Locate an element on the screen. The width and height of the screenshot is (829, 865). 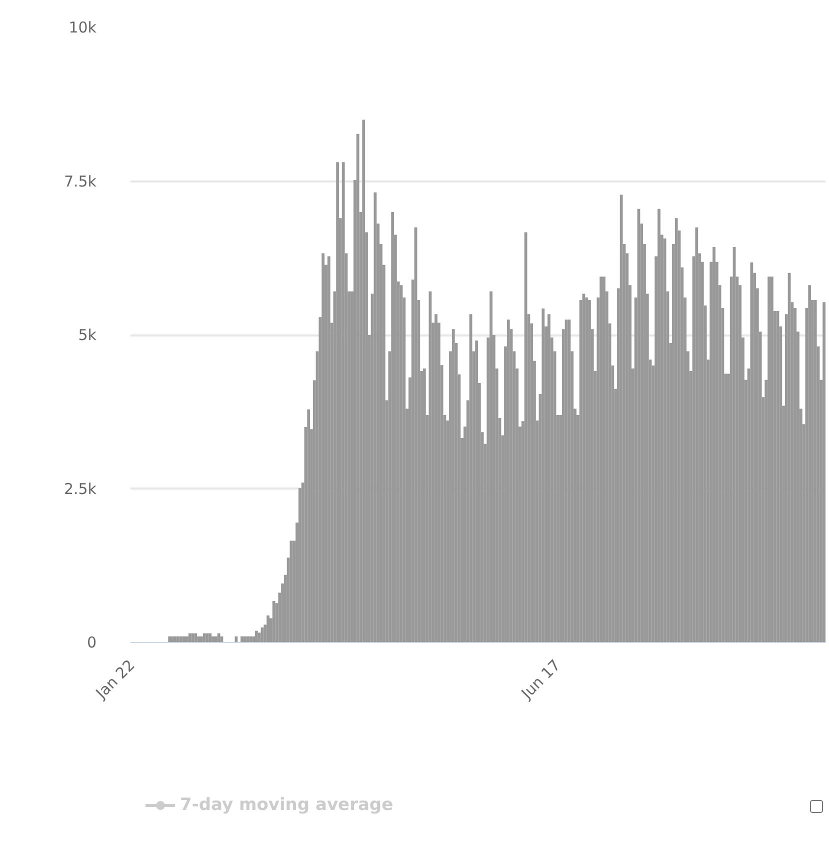
y-tick-label: 5k is located at coordinates (87, 335).